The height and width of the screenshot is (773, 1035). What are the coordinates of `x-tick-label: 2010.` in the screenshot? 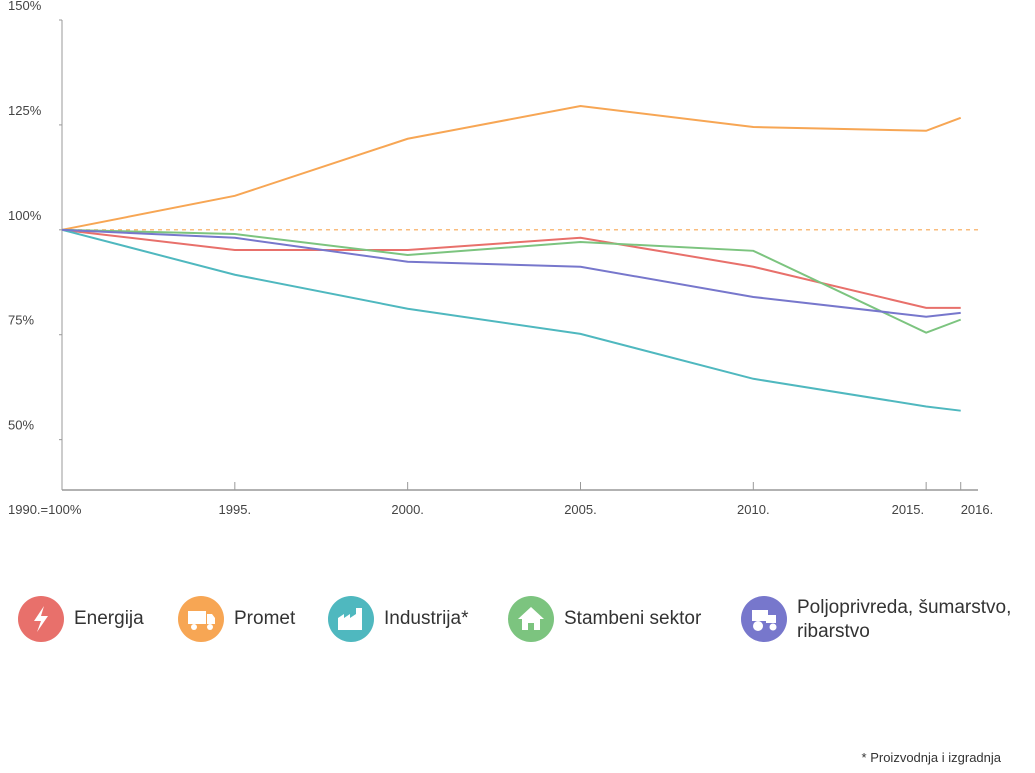 It's located at (753, 509).